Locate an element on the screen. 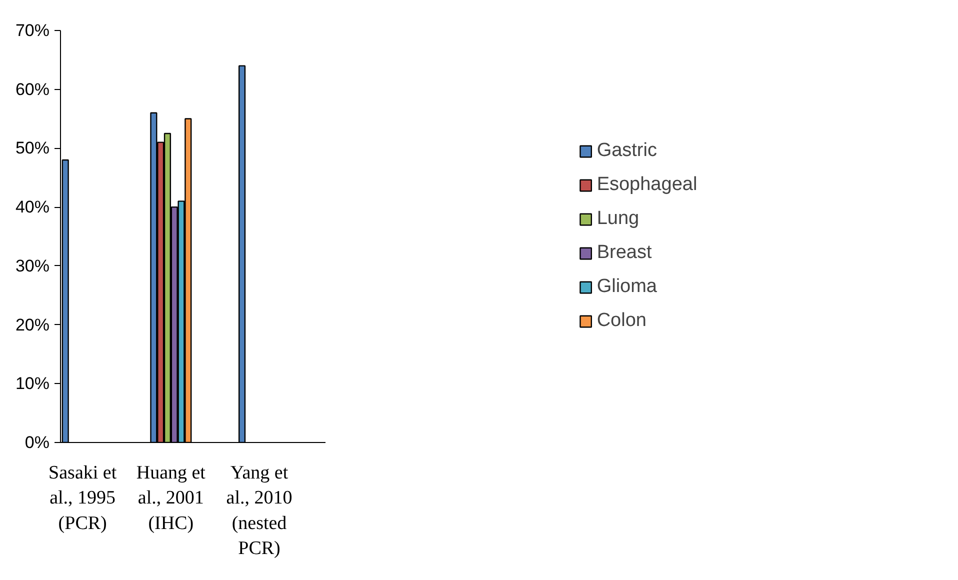 Image resolution: width=958 pixels, height=580 pixels. y-tick-label: 0% is located at coordinates (37, 442).